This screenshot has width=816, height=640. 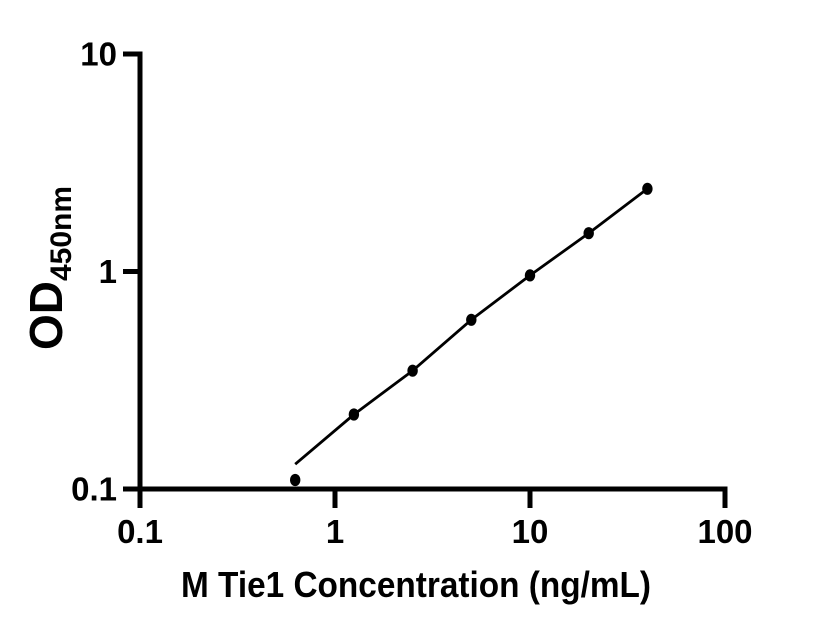 I want to click on x-axis-tick-label: 1, so click(x=335, y=531).